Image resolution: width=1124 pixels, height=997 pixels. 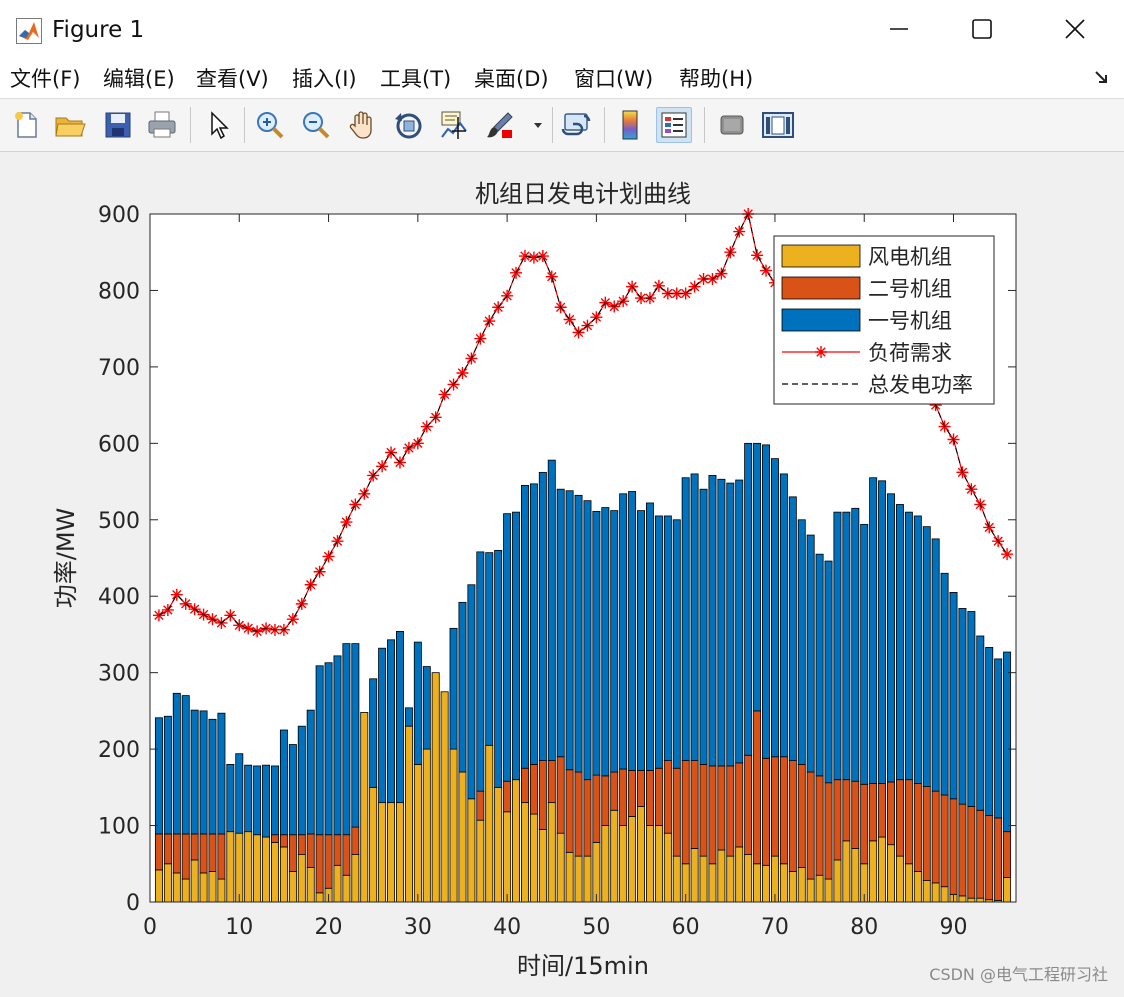 I want to click on colorbar-icon, so click(x=630, y=125).